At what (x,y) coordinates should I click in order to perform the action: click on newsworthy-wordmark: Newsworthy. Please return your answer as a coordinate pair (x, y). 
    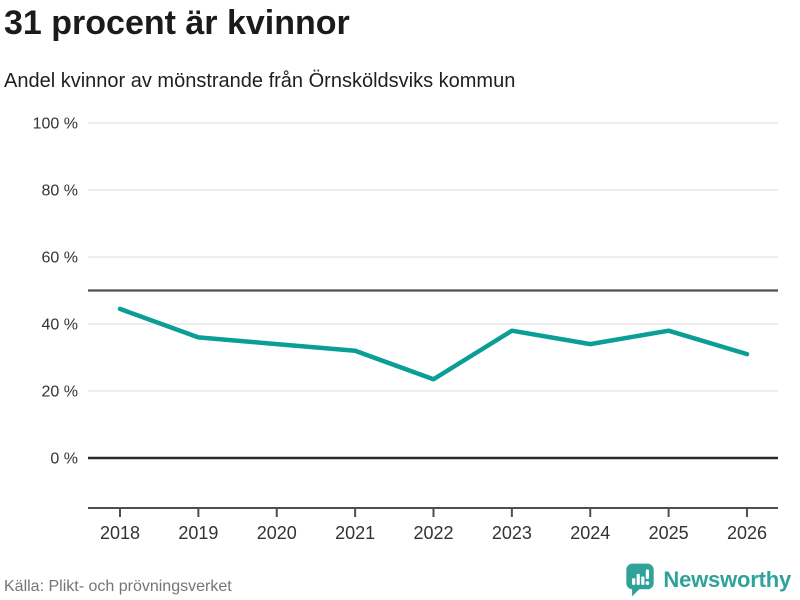
    Looking at the image, I should click on (727, 579).